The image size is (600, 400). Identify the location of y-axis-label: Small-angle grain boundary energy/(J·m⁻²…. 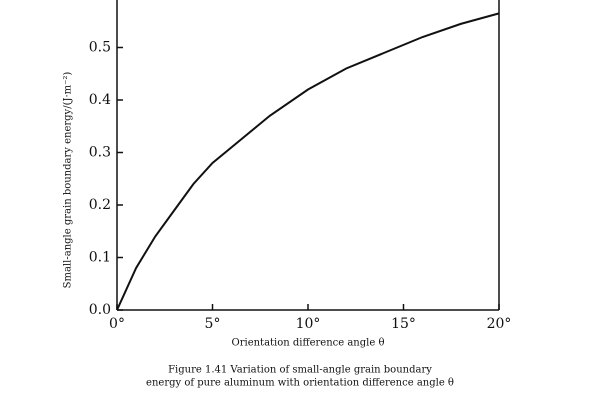
(68, 180).